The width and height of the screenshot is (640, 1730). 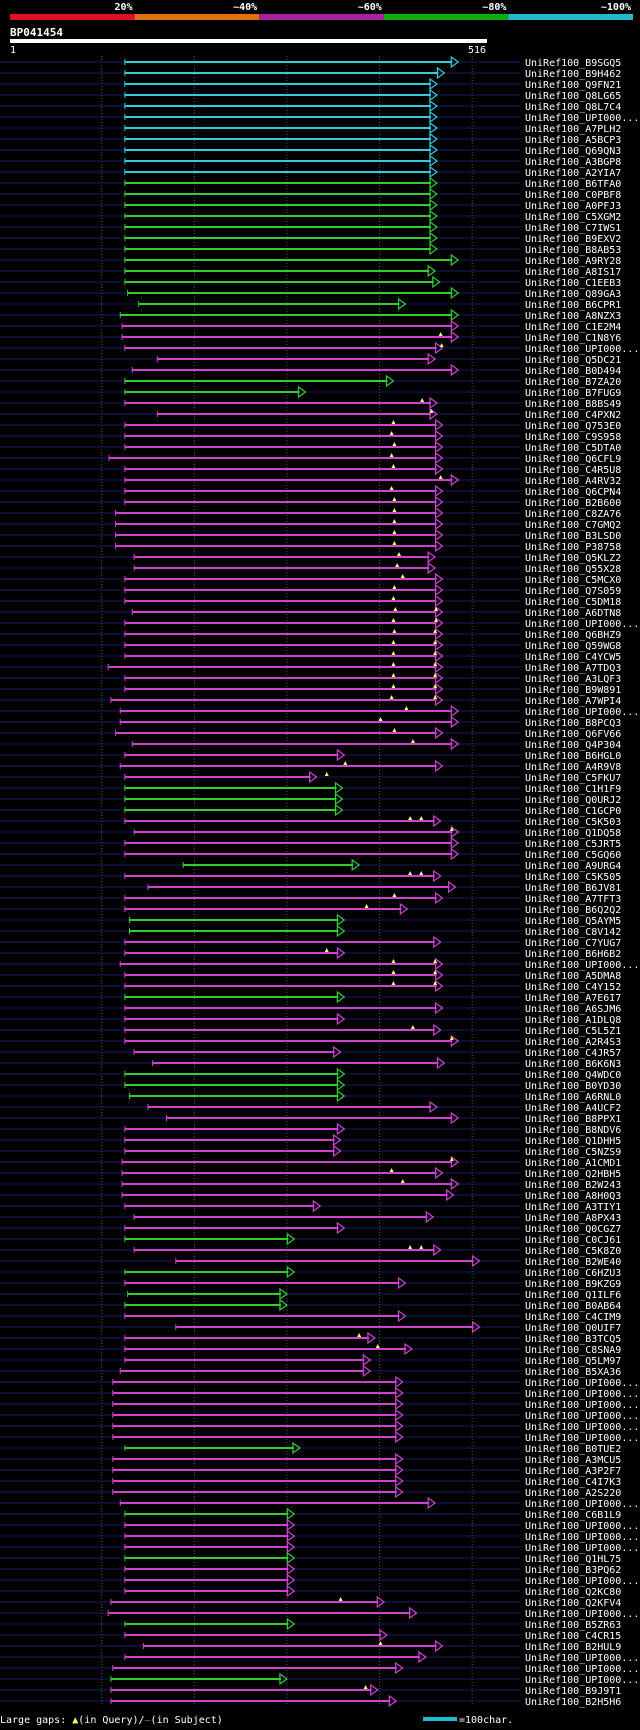 What do you see at coordinates (310, 645) in the screenshot?
I see `hit-row: UniRef100_Q59WG8` at bounding box center [310, 645].